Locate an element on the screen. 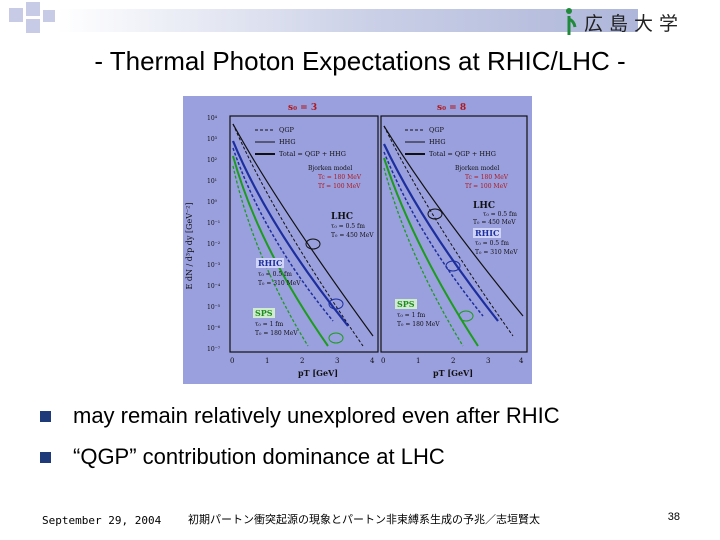 The image size is (720, 540). university-logo: 広島大学 is located at coordinates (624, 22).